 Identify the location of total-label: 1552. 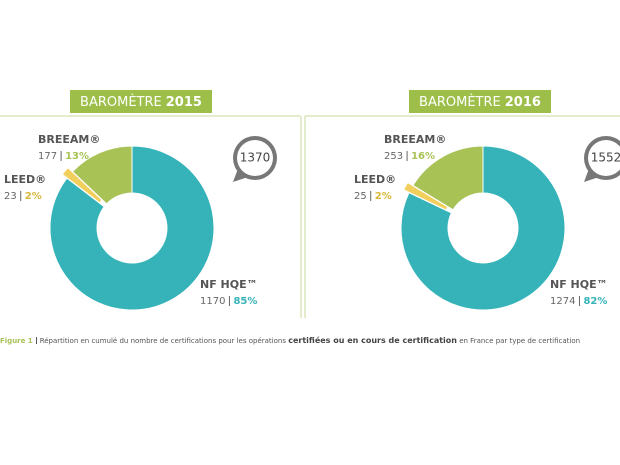
(605, 158).